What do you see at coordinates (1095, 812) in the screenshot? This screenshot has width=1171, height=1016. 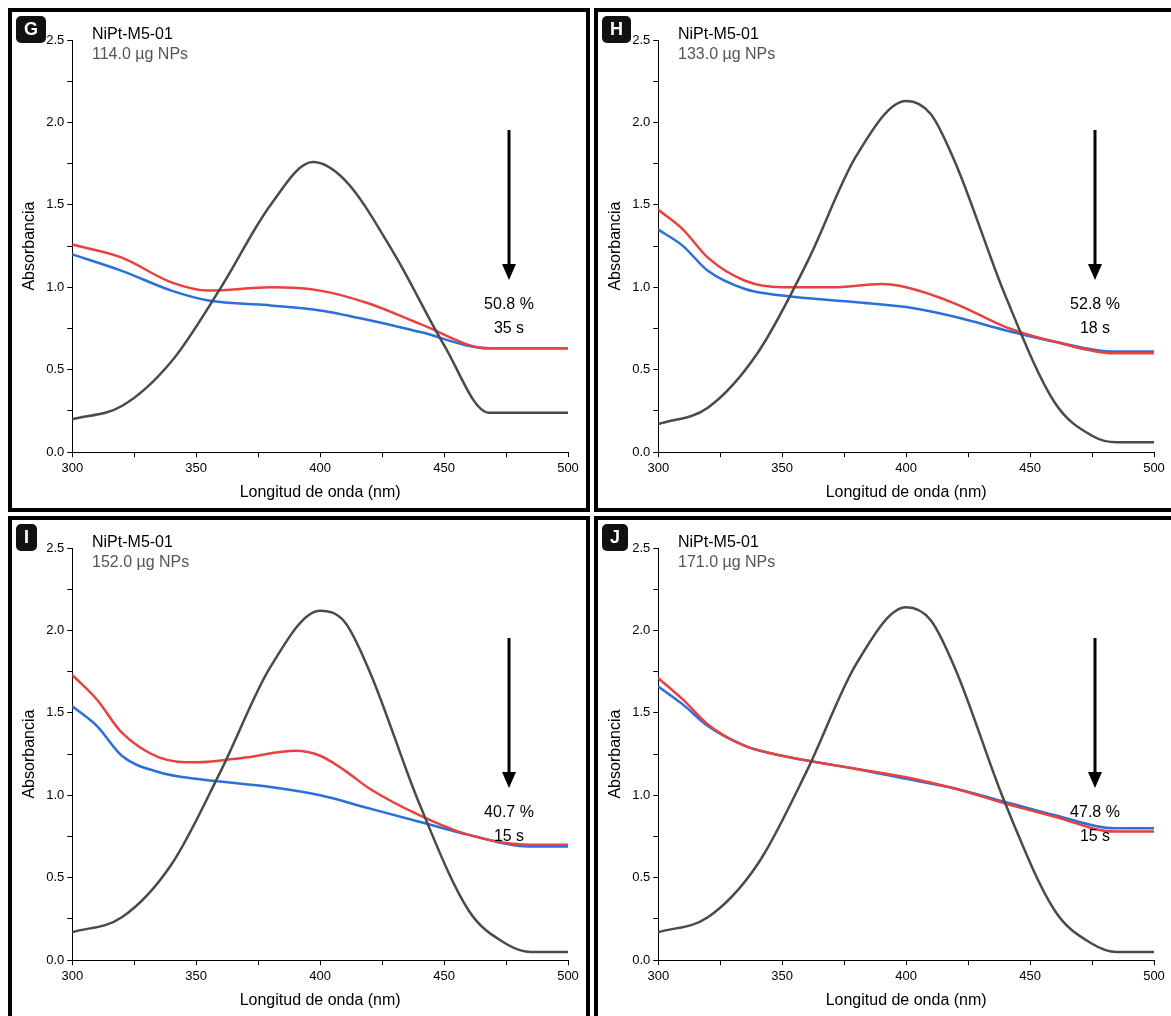 I see `annotation: 47.8 %` at bounding box center [1095, 812].